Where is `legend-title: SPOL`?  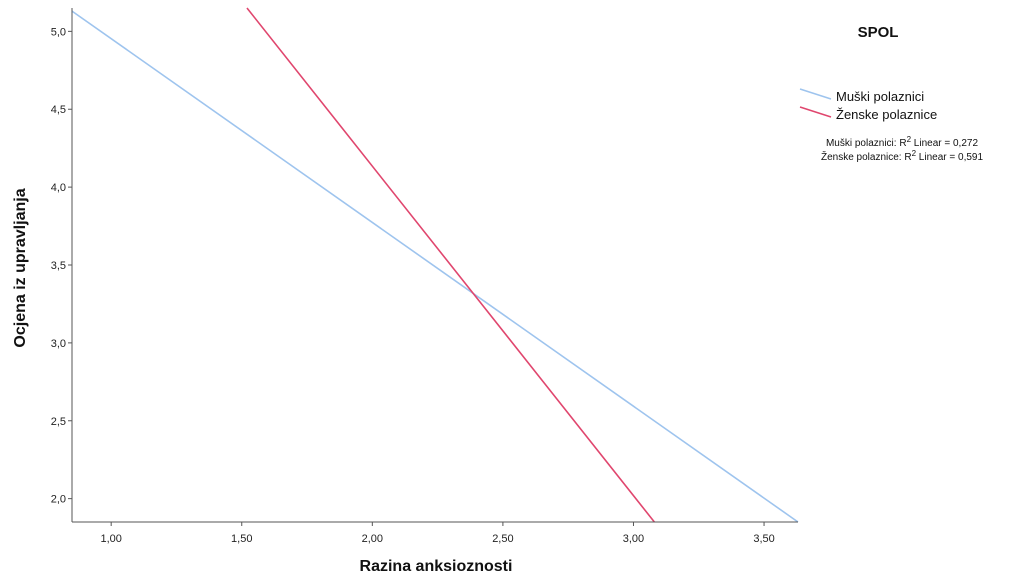
legend-title: SPOL is located at coordinates (878, 32).